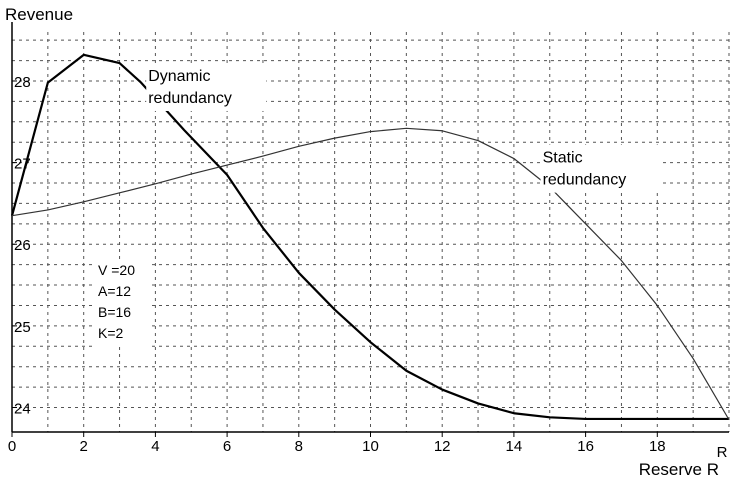  What do you see at coordinates (114, 312) in the screenshot?
I see `parameter-label: B=16` at bounding box center [114, 312].